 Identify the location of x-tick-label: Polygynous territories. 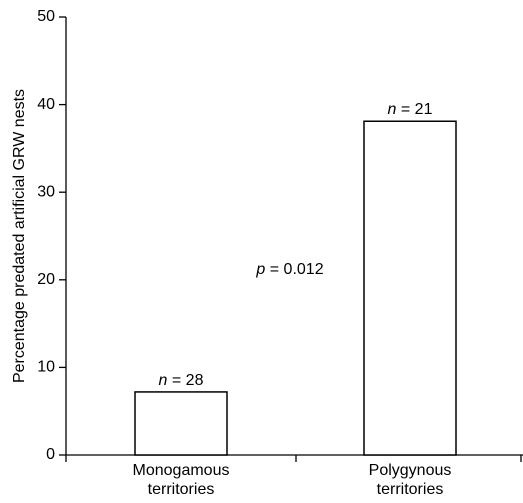
(410, 480).